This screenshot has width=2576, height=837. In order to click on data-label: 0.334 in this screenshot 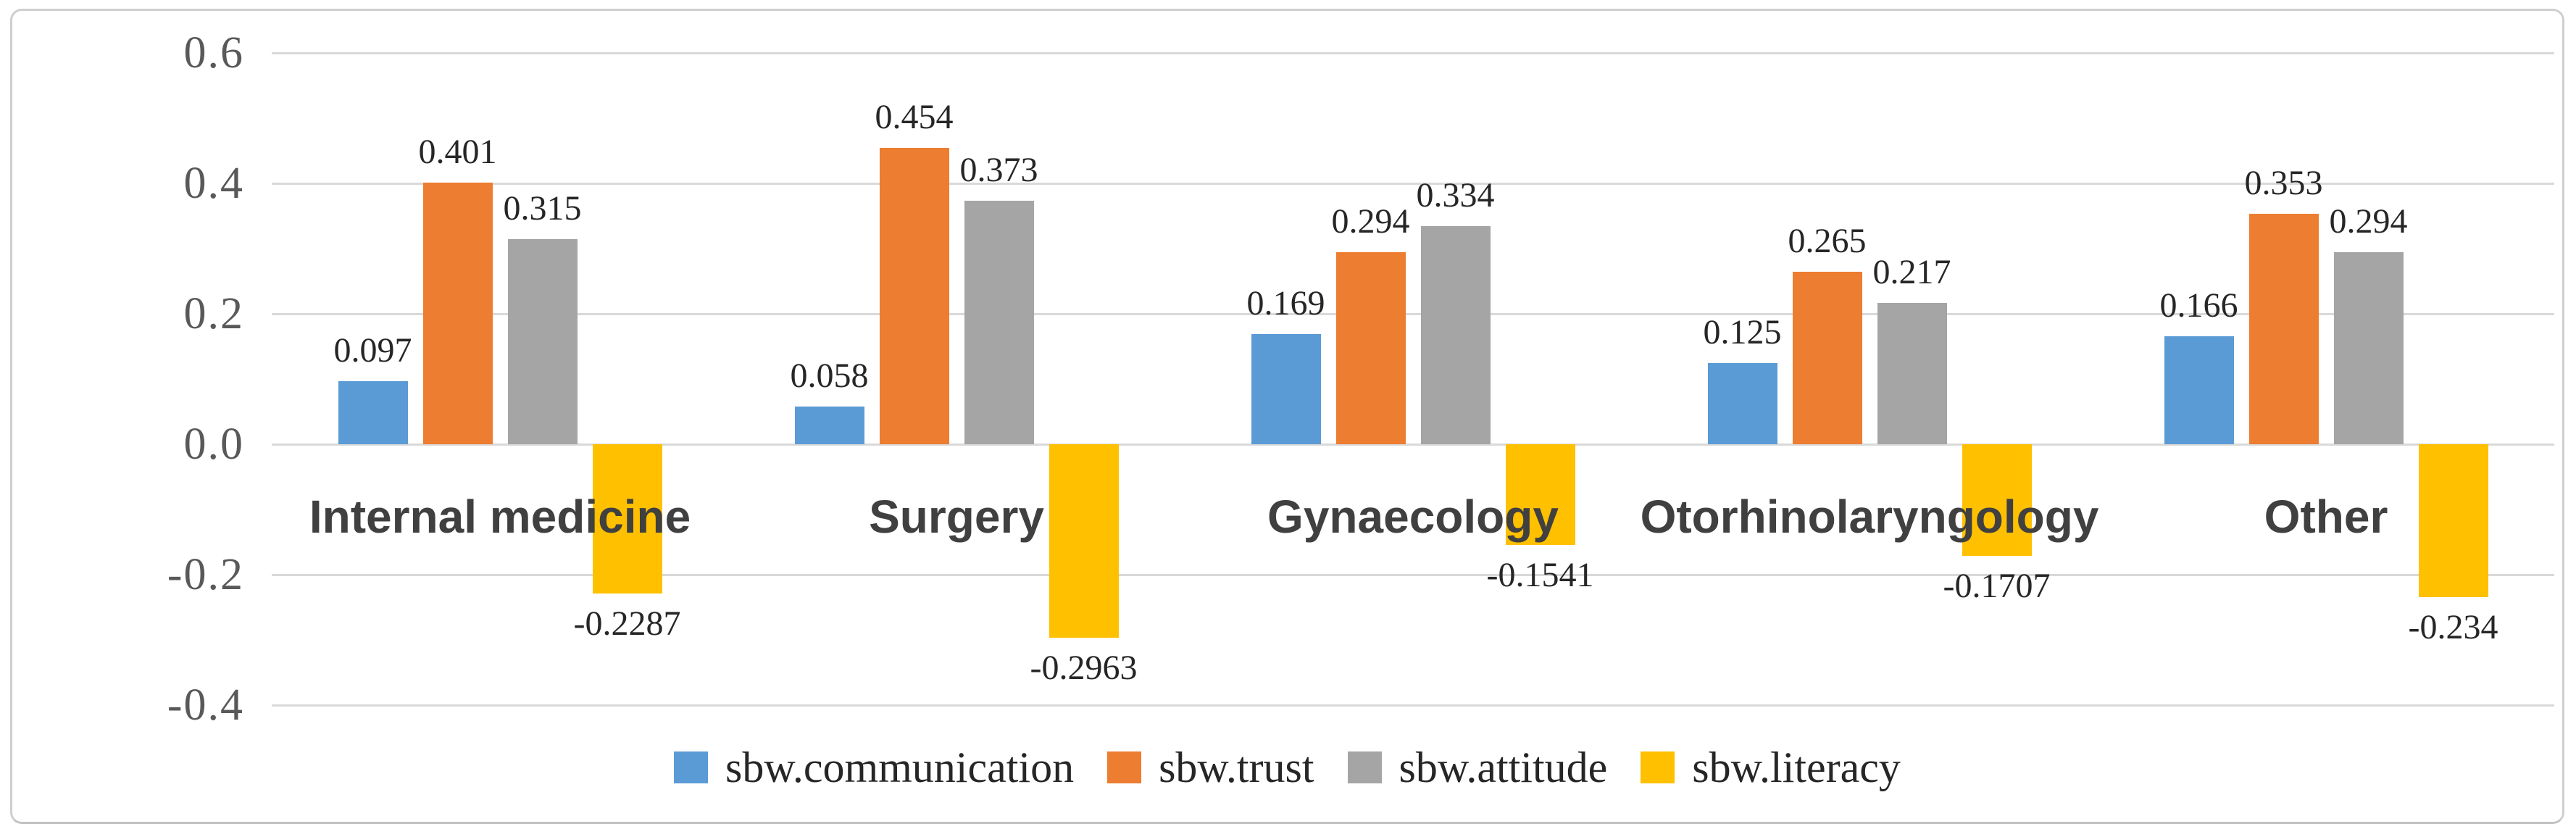, I will do `click(1455, 196)`.